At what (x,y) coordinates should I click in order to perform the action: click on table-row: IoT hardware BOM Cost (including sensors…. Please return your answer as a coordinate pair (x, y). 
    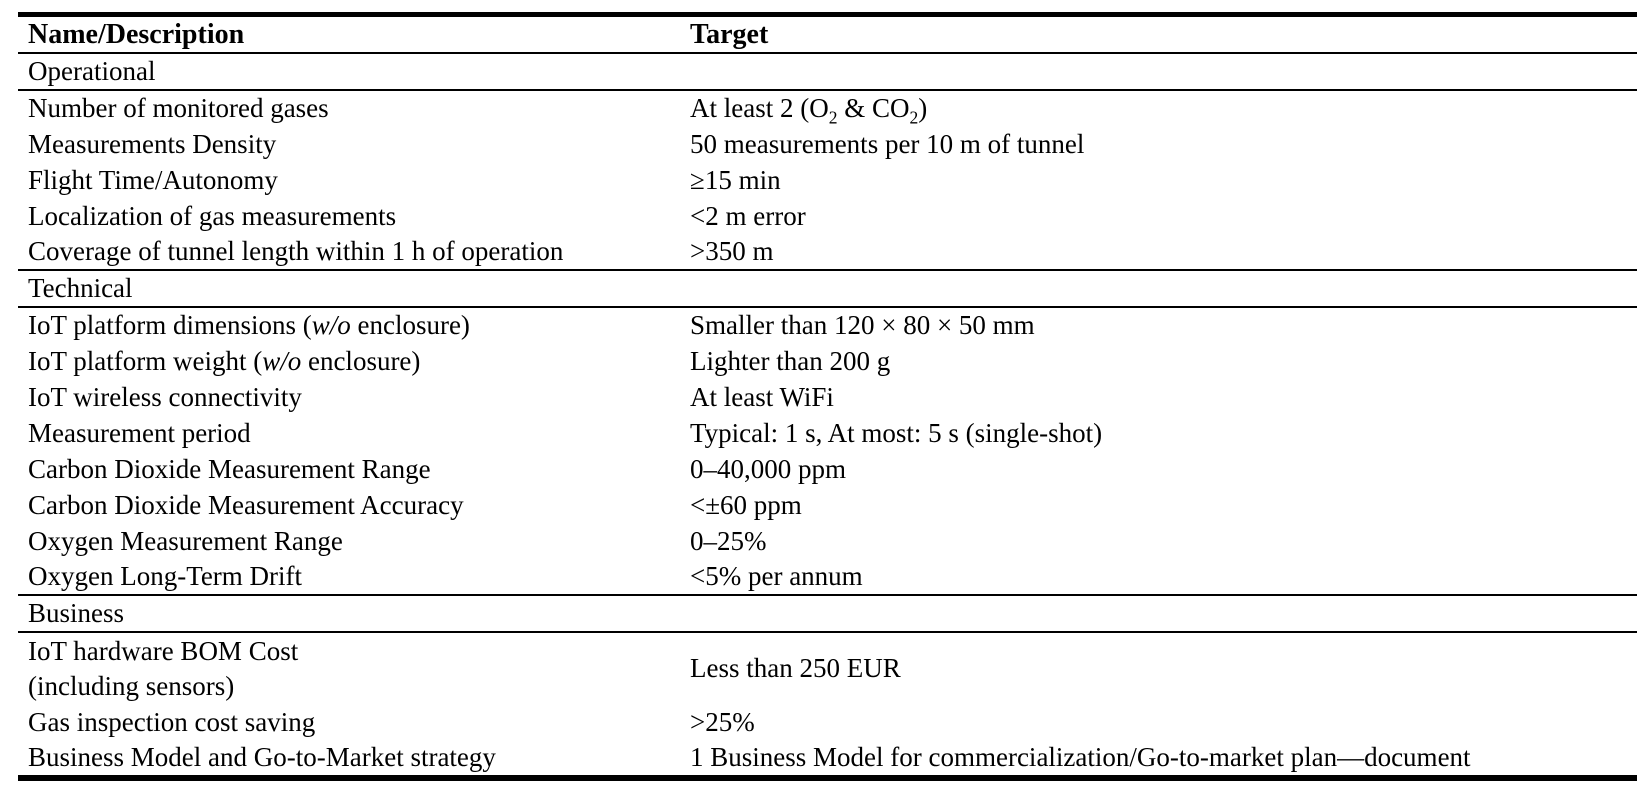
    Looking at the image, I should click on (827, 668).